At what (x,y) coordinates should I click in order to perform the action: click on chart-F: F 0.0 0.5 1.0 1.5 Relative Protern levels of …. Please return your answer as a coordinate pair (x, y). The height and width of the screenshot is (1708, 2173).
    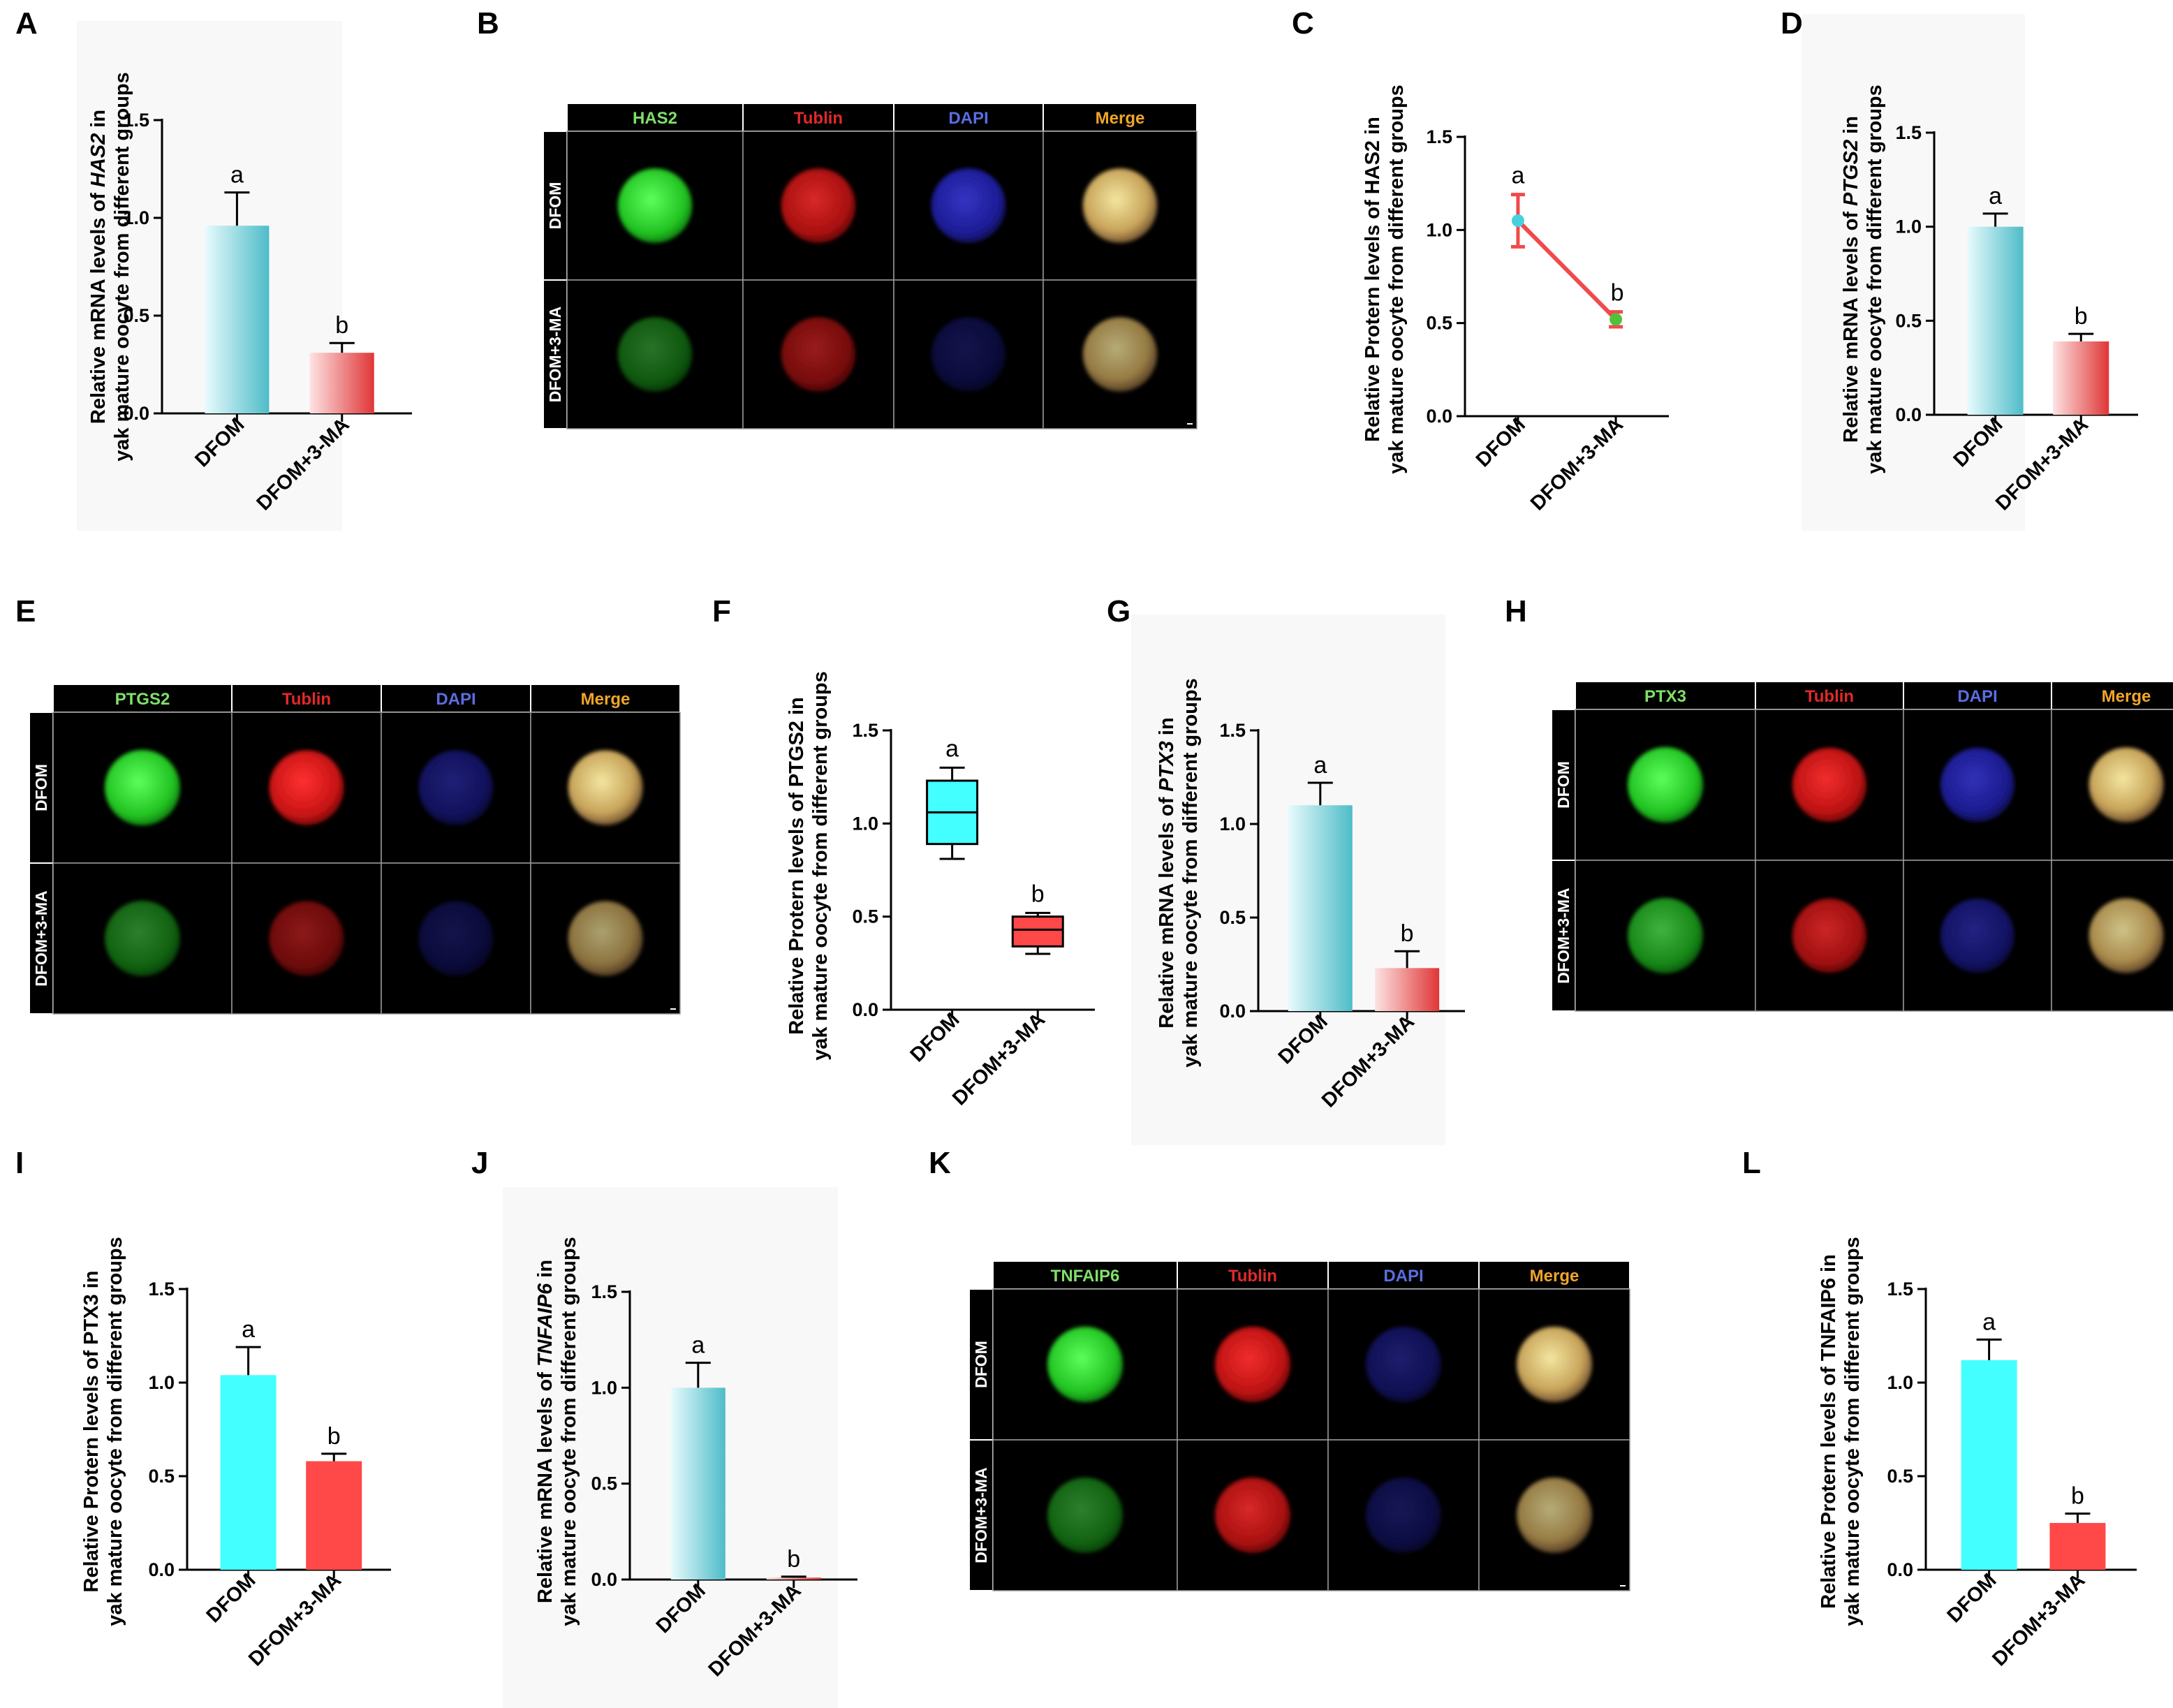
    Looking at the image, I should click on (903, 852).